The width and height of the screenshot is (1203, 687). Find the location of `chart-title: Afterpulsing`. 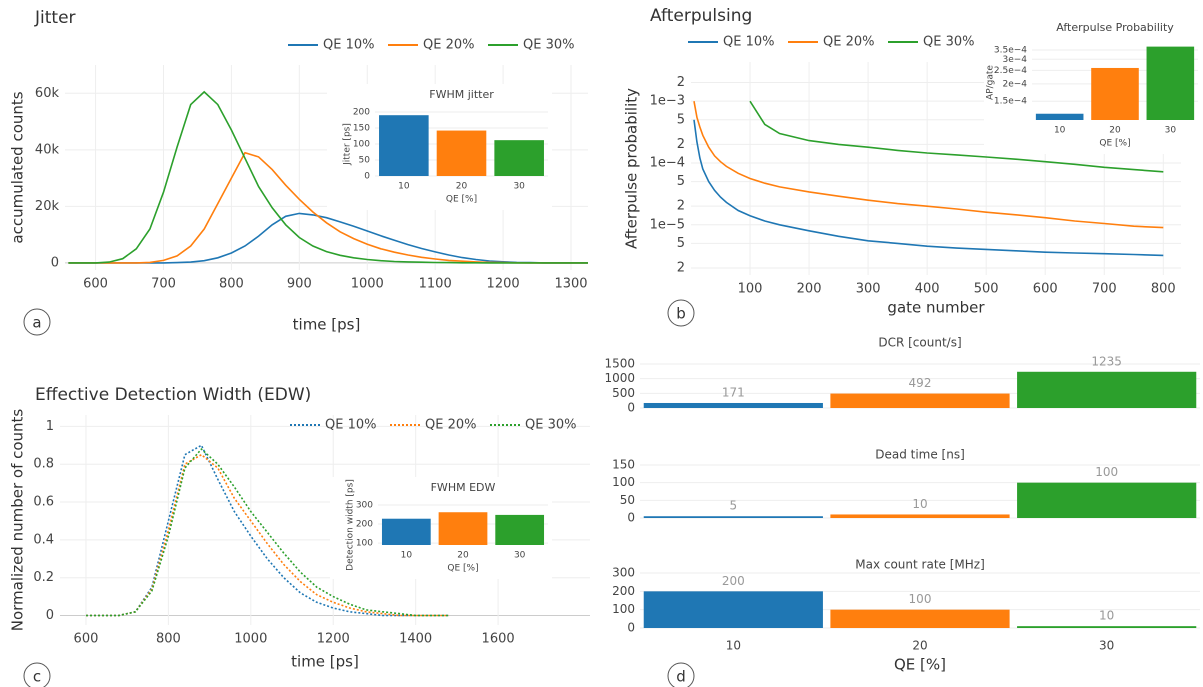

chart-title: Afterpulsing is located at coordinates (701, 16).